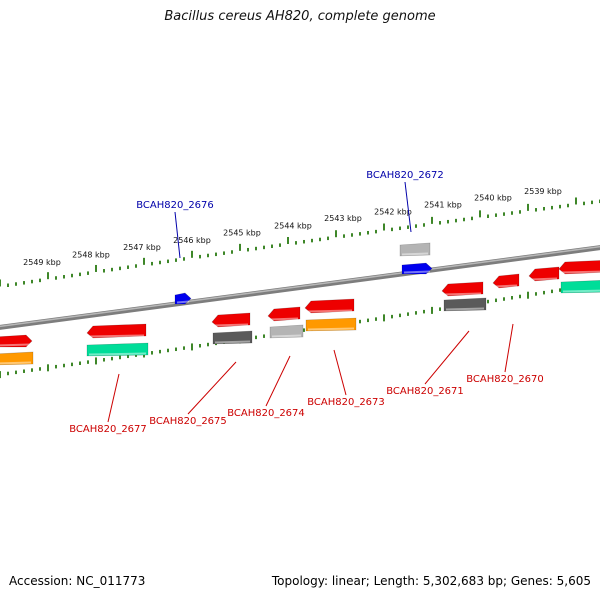  Describe the element at coordinates (443, 204) in the screenshot. I see `tick-label: 2541 kbp` at that location.